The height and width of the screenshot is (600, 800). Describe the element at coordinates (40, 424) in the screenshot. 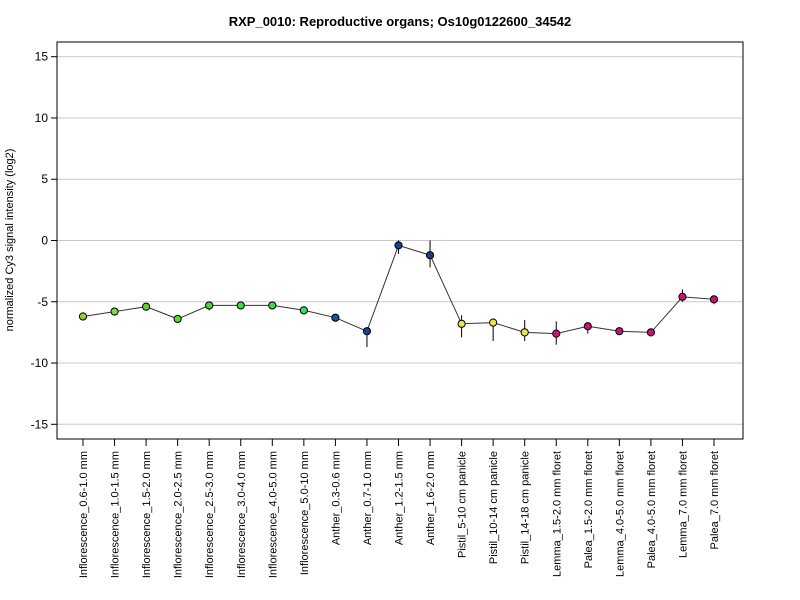

I see `y-tick-label: -15` at that location.